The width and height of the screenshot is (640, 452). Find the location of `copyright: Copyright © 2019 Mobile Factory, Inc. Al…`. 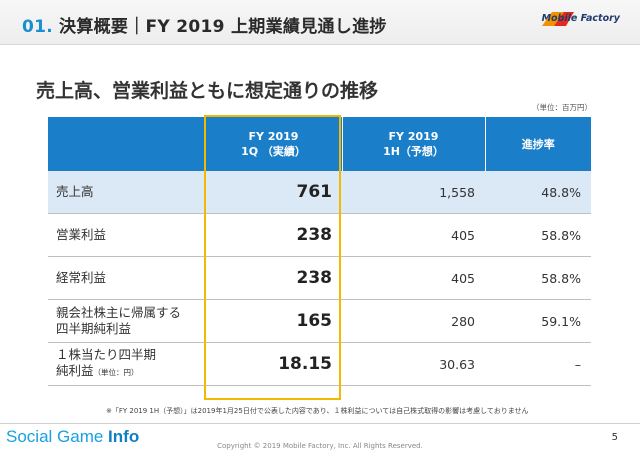

copyright: Copyright © 2019 Mobile Factory, Inc. Al… is located at coordinates (320, 446).